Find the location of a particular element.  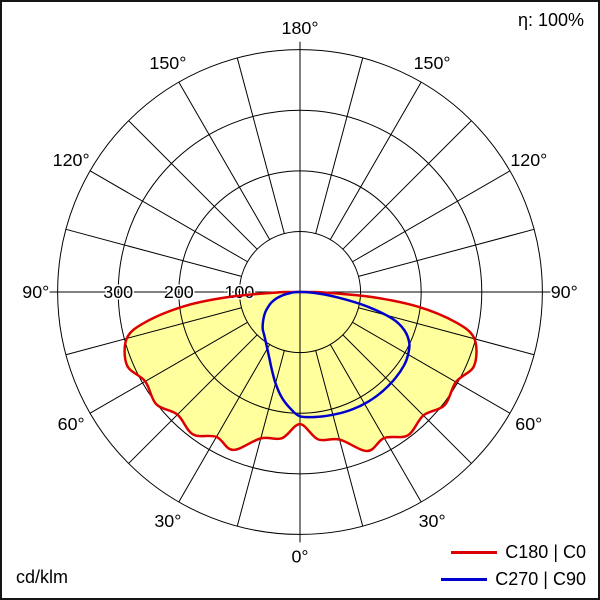

legend-item-c0-c180: C180 | C0 is located at coordinates (513, 552).